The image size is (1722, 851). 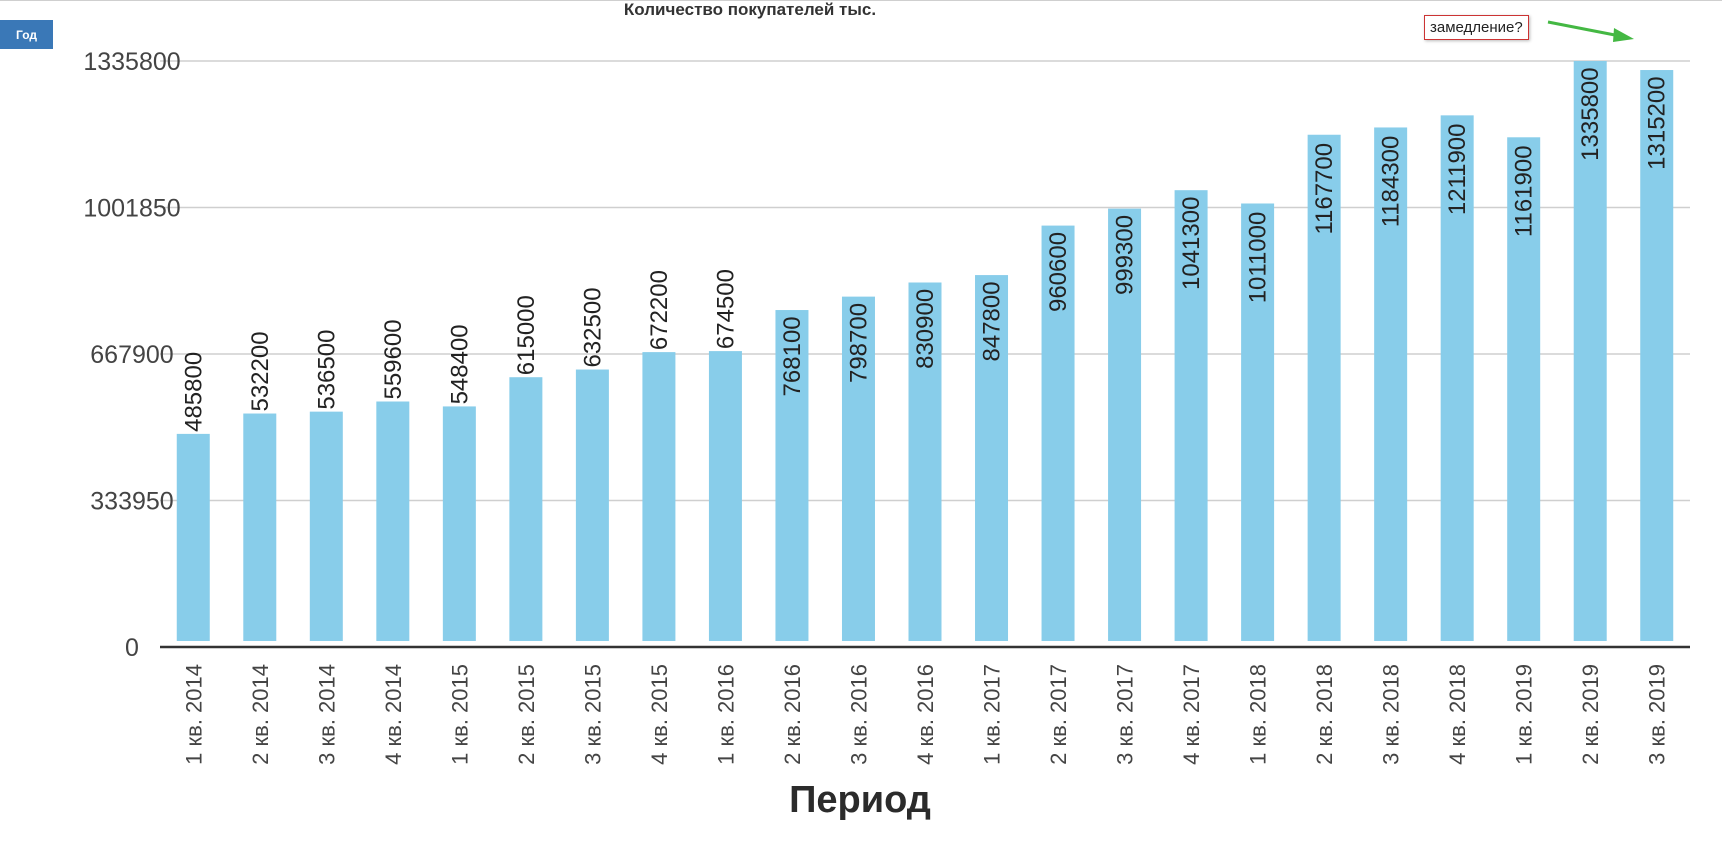 I want to click on y-axis-ticks: 0 333950 667900 1001850 1335800, so click(x=131, y=355).